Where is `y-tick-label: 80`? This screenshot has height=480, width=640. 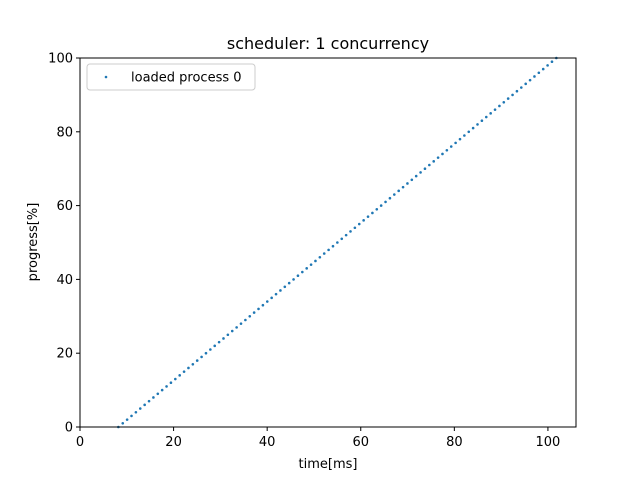 y-tick-label: 80 is located at coordinates (64, 132).